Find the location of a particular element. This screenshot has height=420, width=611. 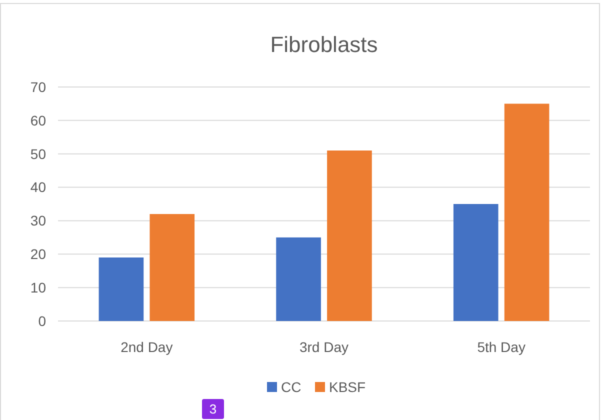

y-tick-label: 20 is located at coordinates (38, 254).